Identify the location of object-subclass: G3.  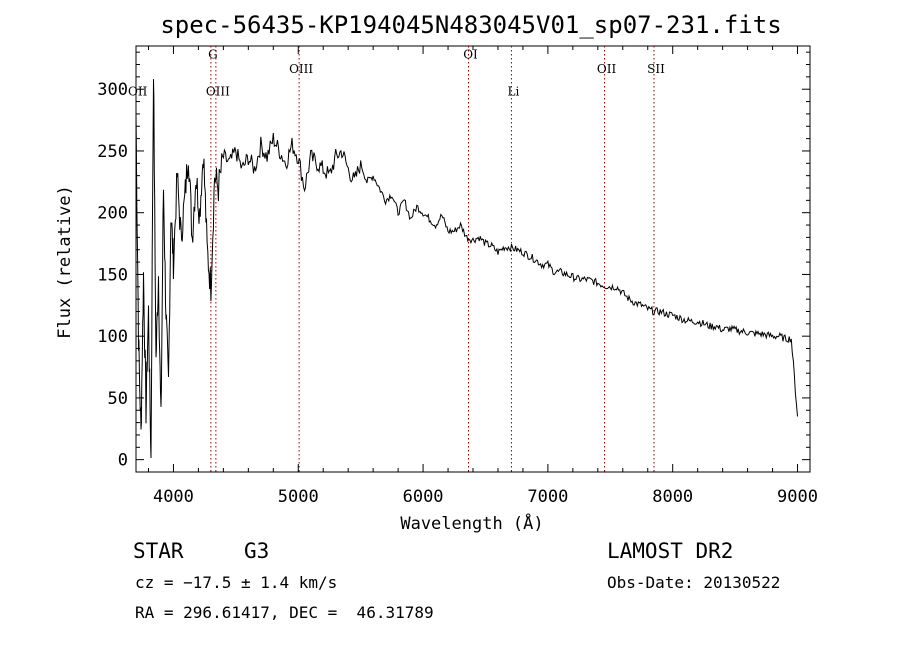
(257, 551).